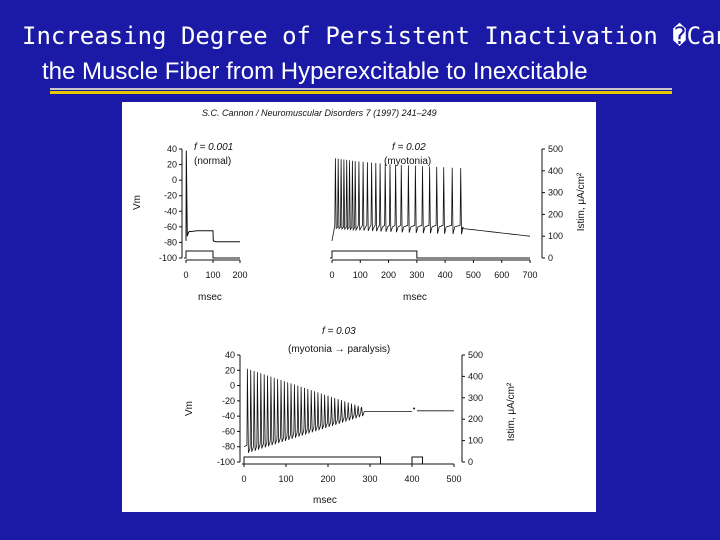  I want to click on panel-a-f: f = 0.001, so click(213, 147).